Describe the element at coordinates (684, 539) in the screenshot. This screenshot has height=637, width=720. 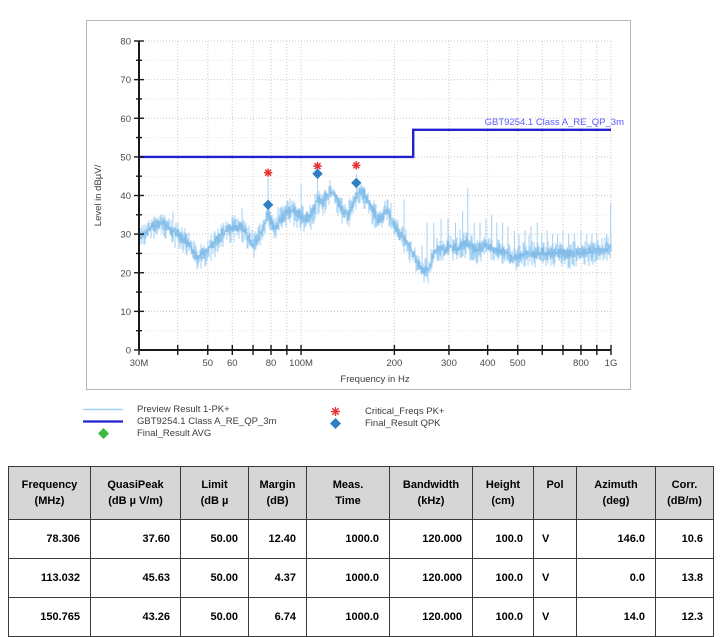
I see `table-cell: 10.6` at that location.